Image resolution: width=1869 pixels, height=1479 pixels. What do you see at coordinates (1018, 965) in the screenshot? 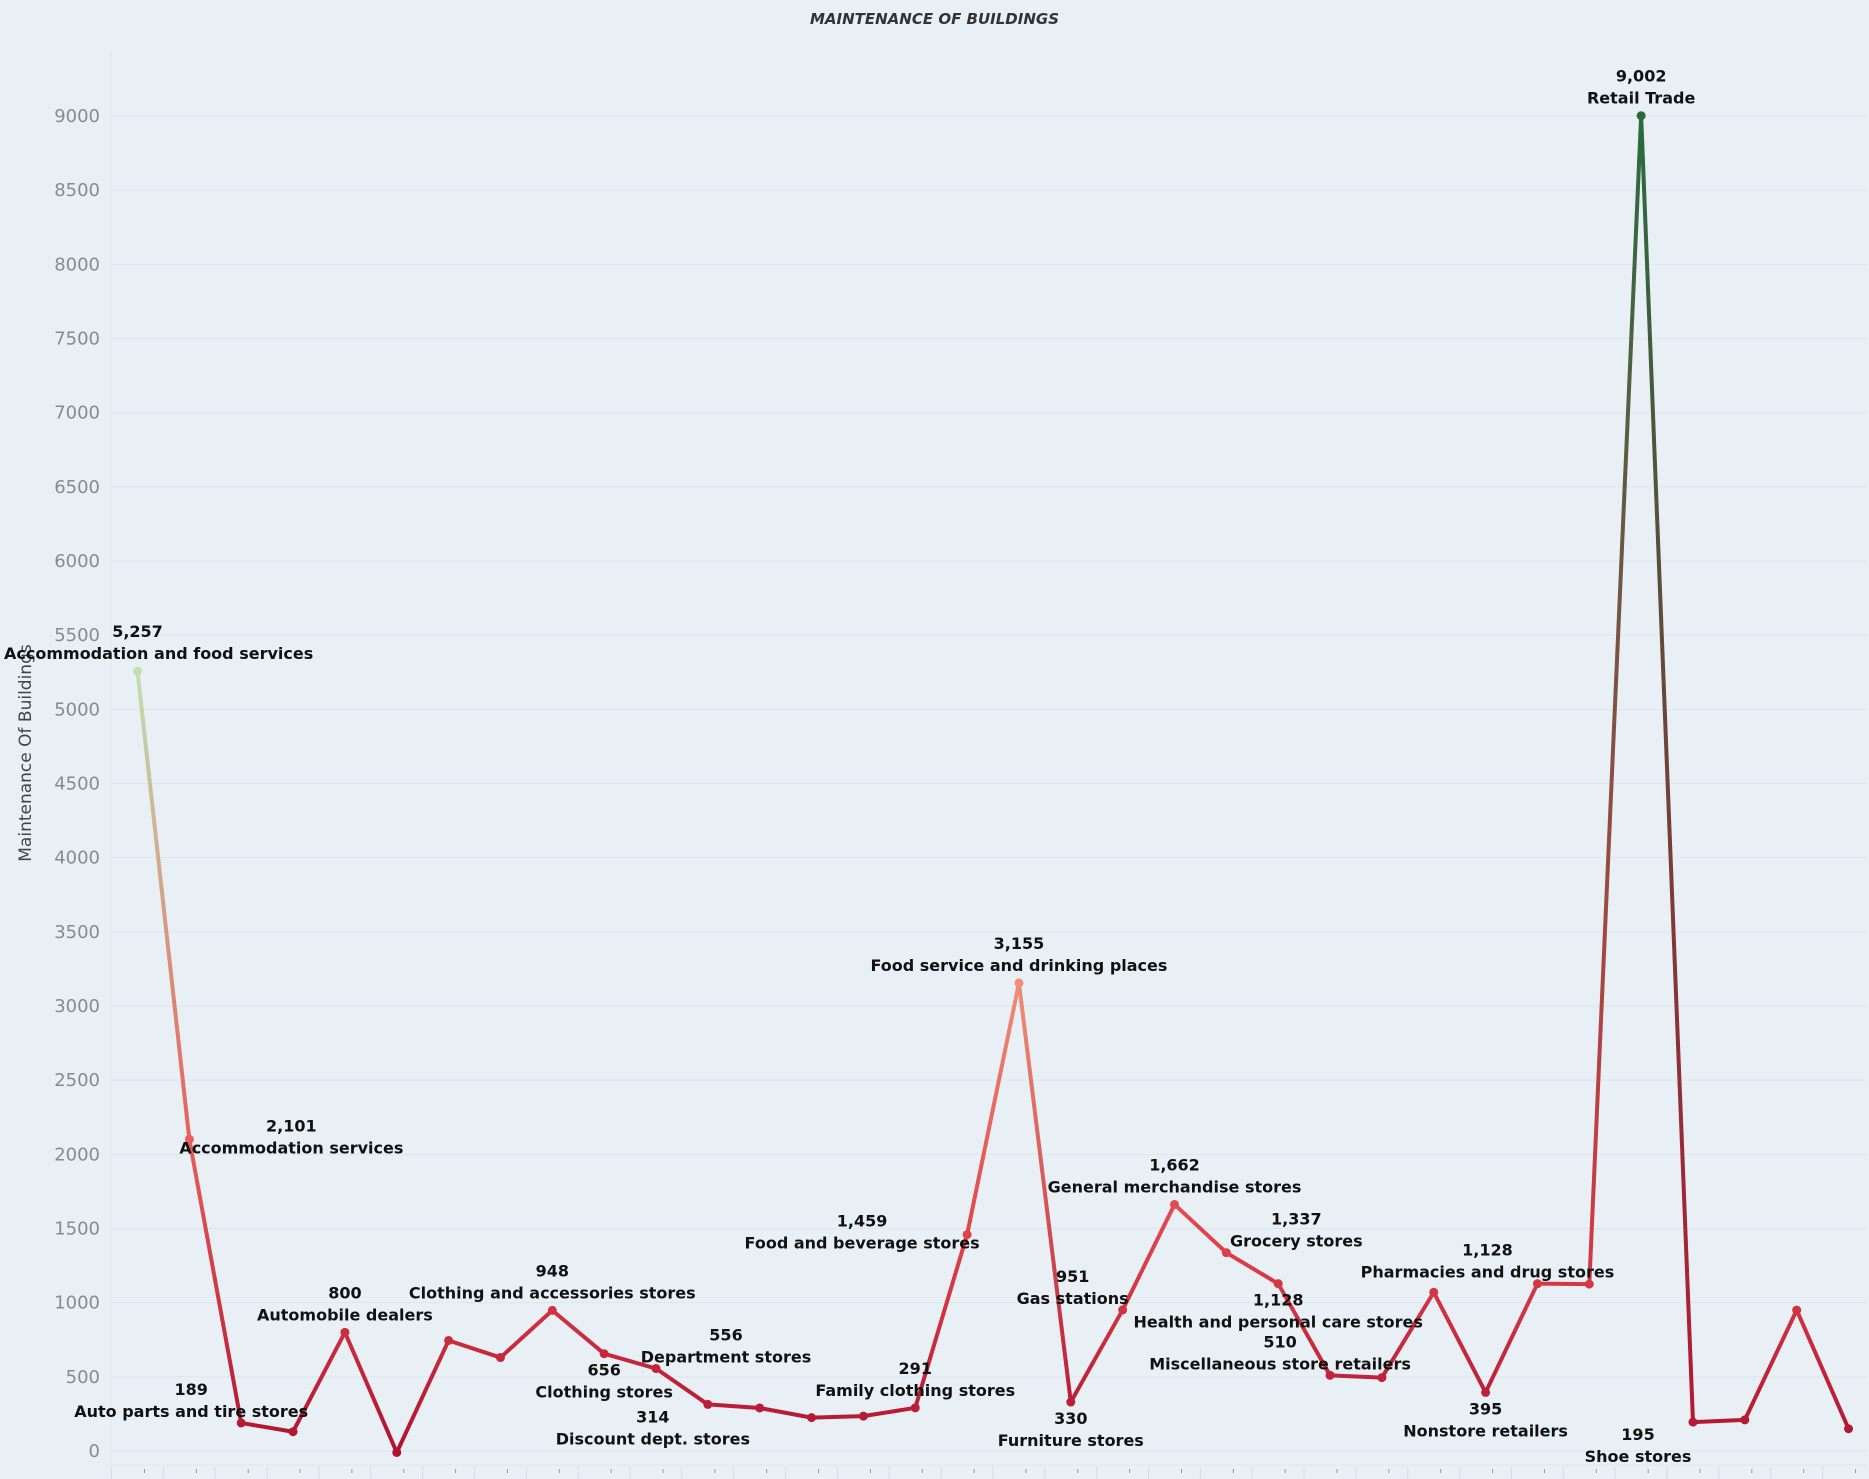
I see `data-label-name: Food service and drinking places` at bounding box center [1018, 965].